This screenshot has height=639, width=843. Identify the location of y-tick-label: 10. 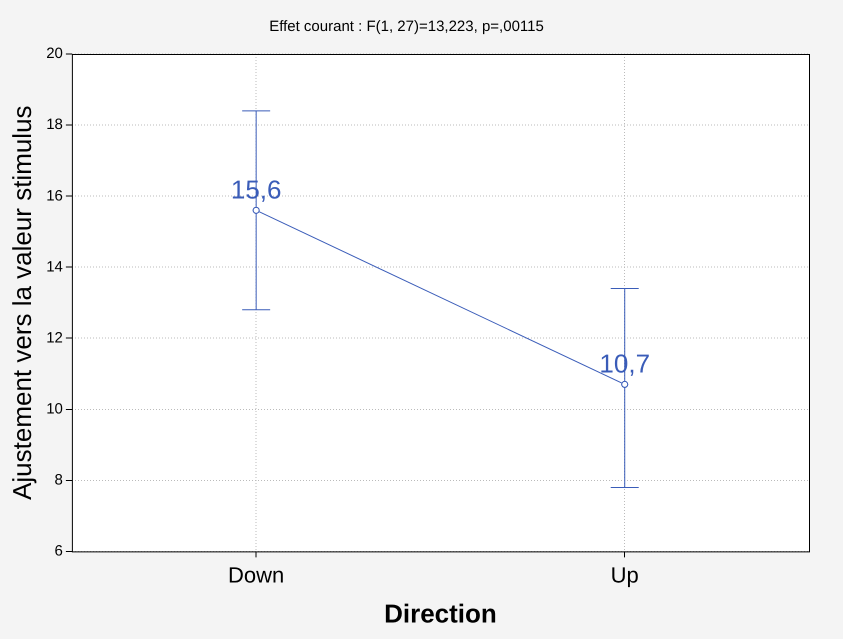
(54, 409).